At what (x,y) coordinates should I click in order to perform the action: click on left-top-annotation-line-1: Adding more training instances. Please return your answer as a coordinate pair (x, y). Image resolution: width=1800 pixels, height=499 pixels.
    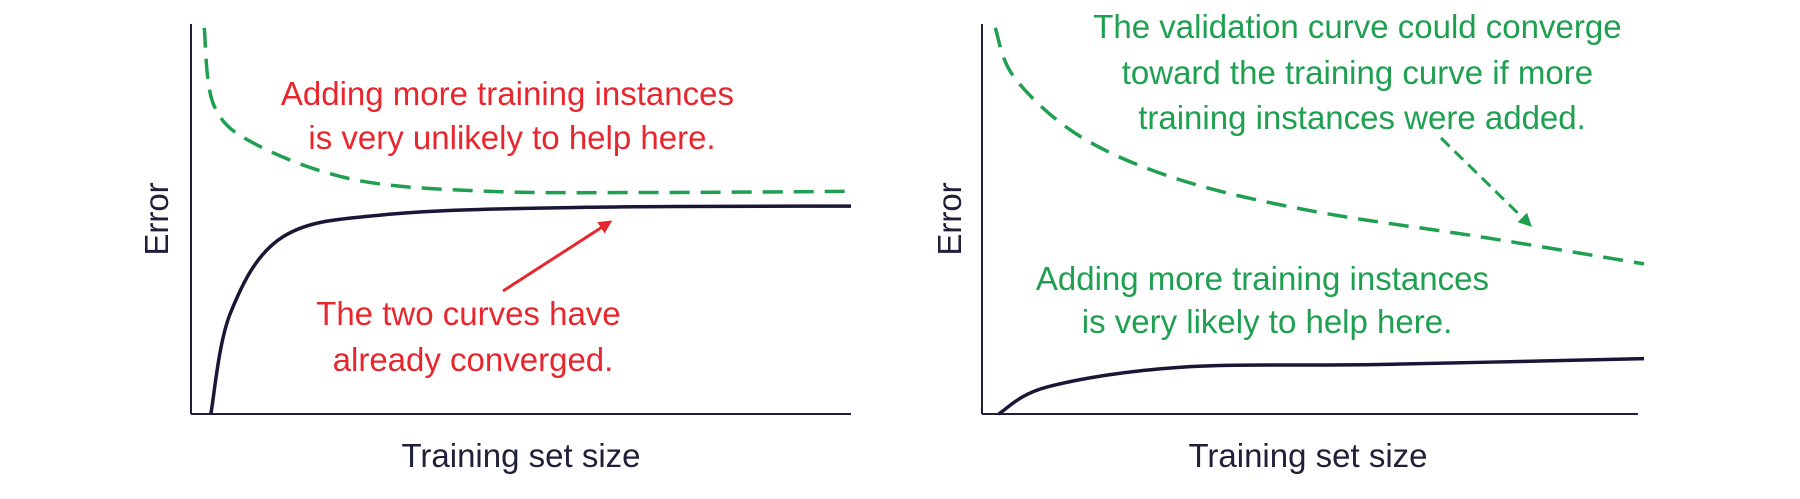
    Looking at the image, I should click on (507, 93).